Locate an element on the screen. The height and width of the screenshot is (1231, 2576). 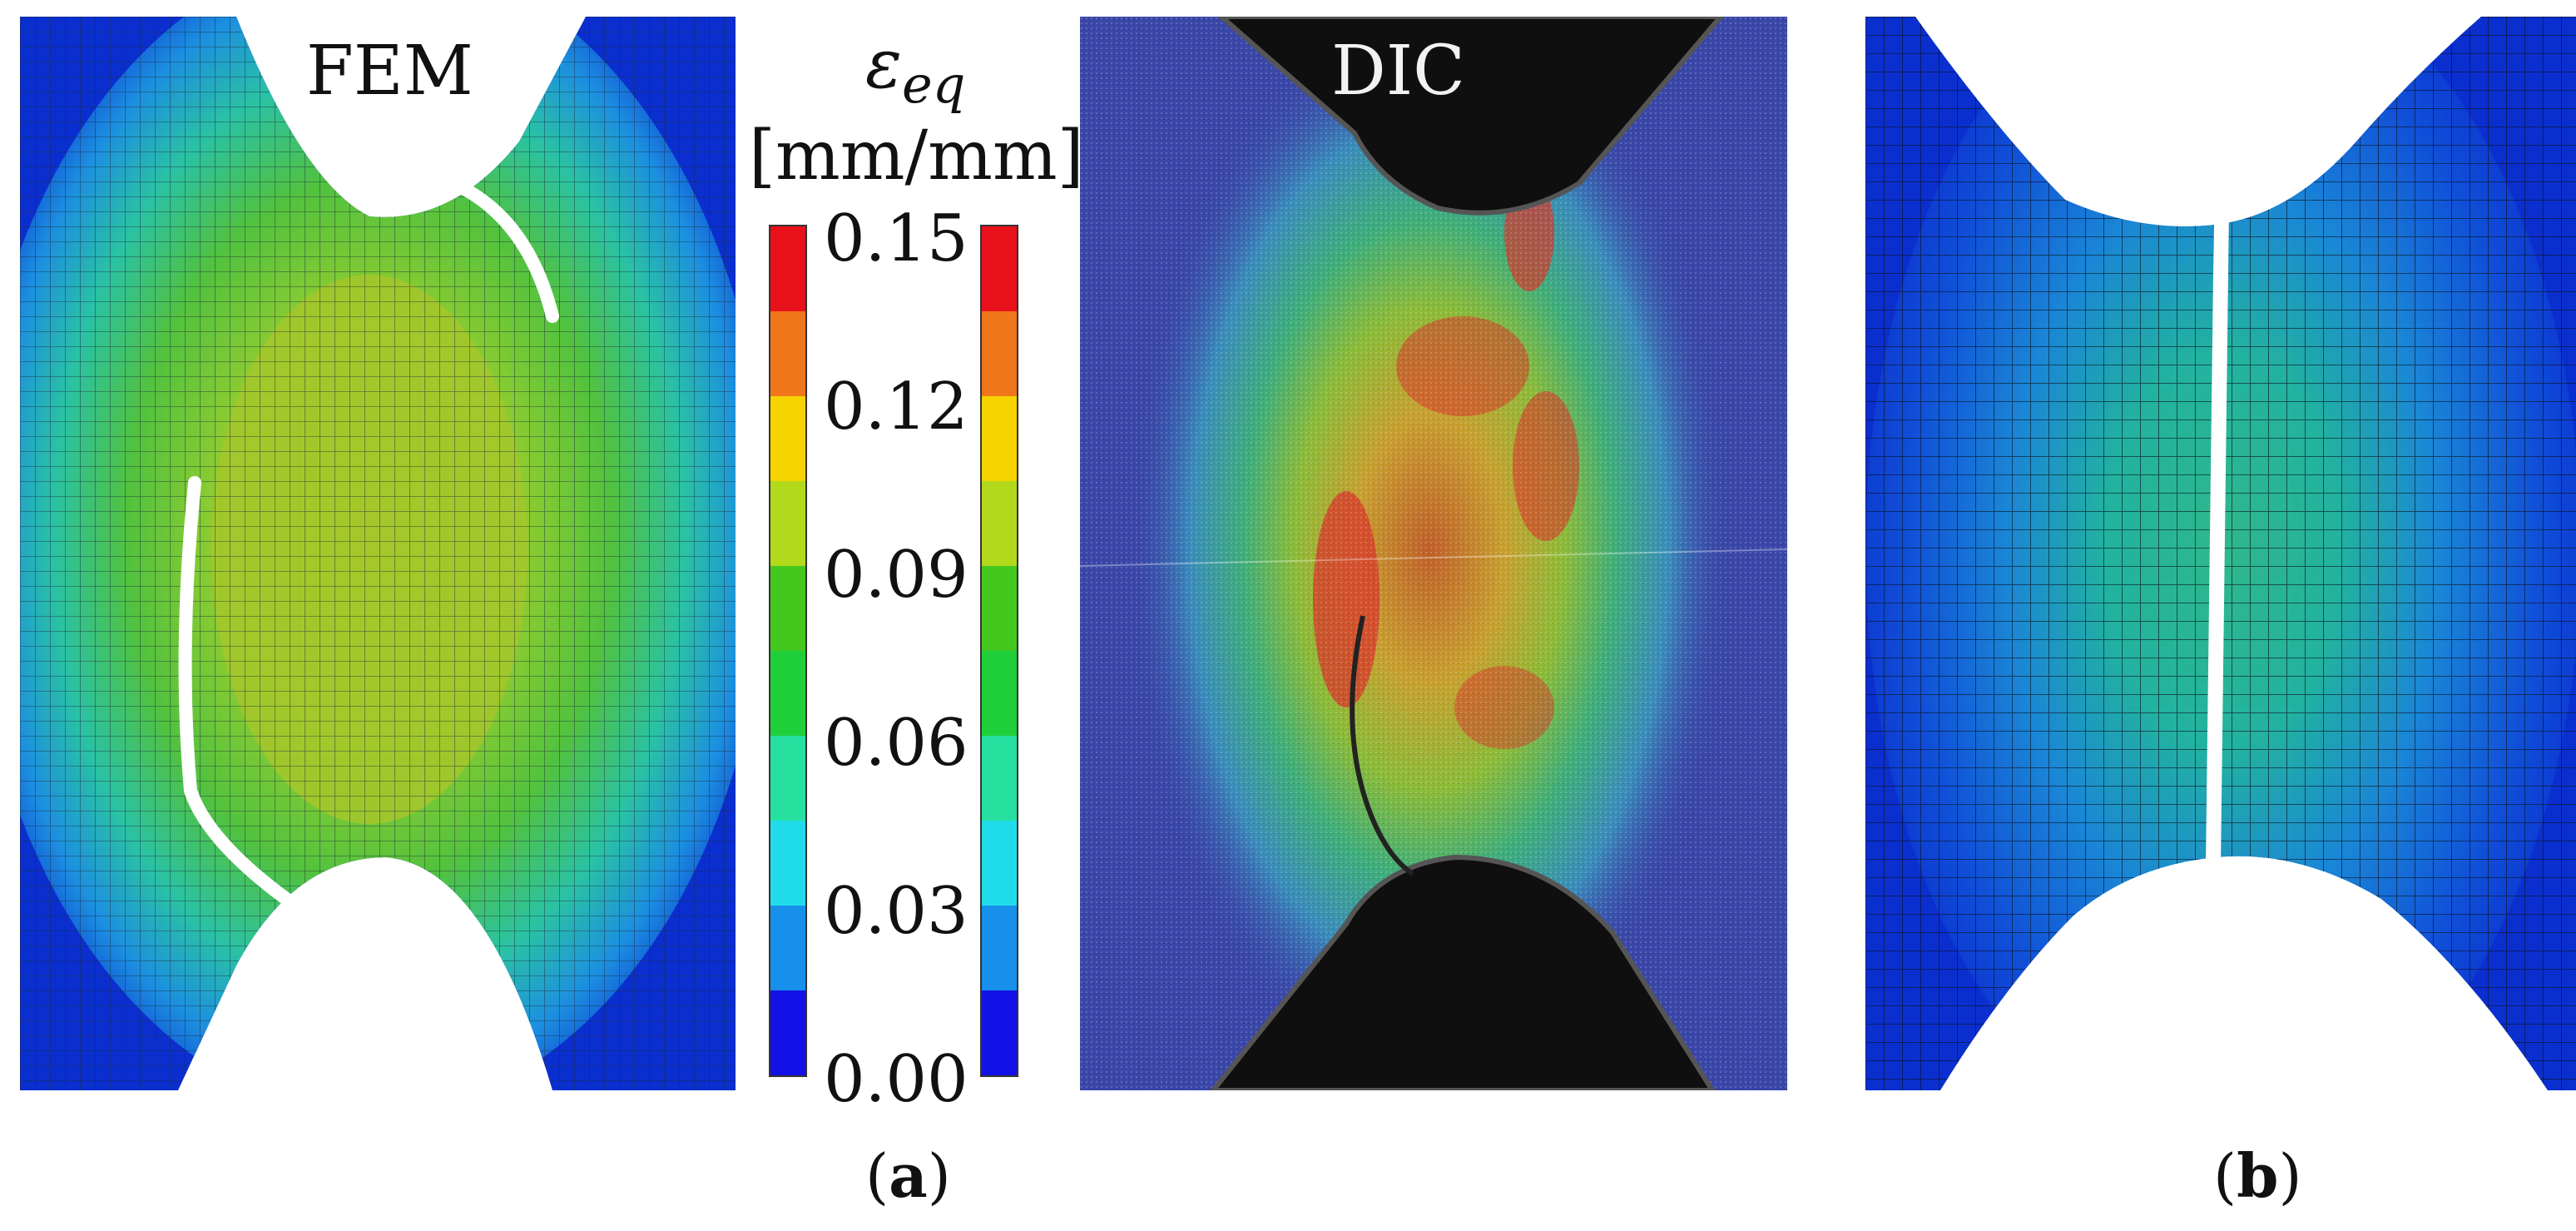
colorbar-left is located at coordinates (788, 651).